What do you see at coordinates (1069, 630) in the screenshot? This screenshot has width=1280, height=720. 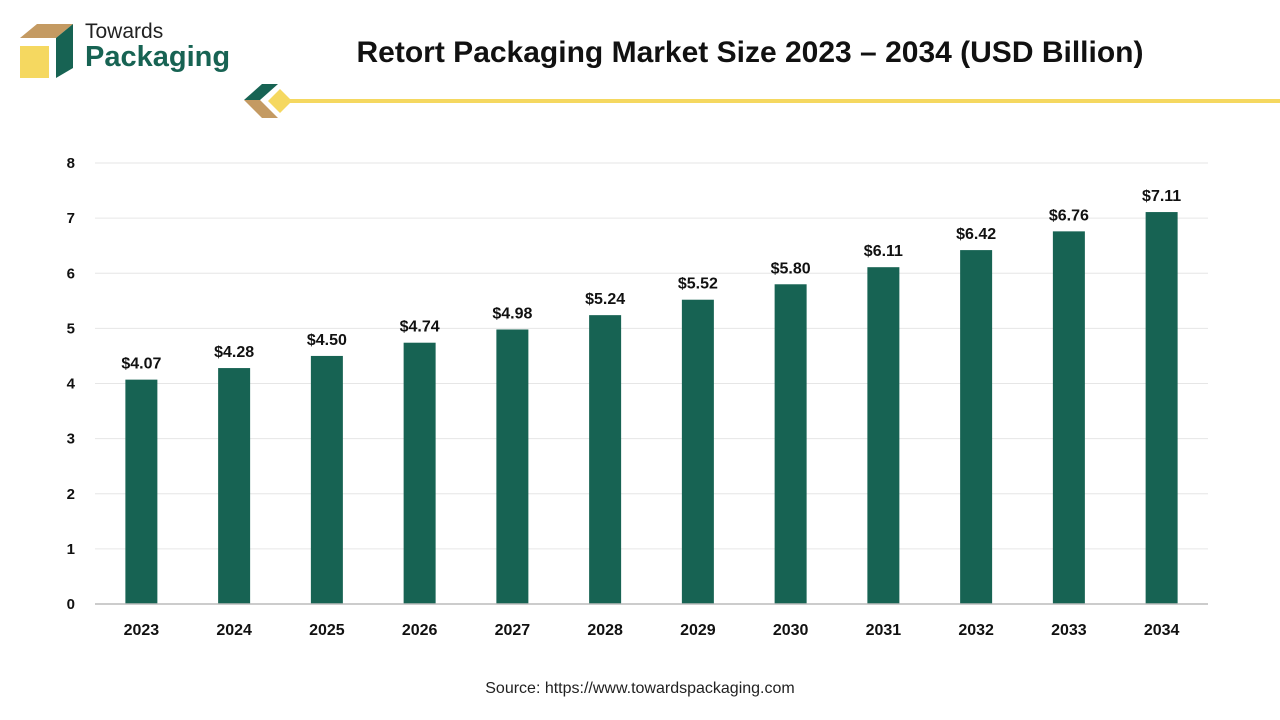 I see `x-tick-label: 2033` at bounding box center [1069, 630].